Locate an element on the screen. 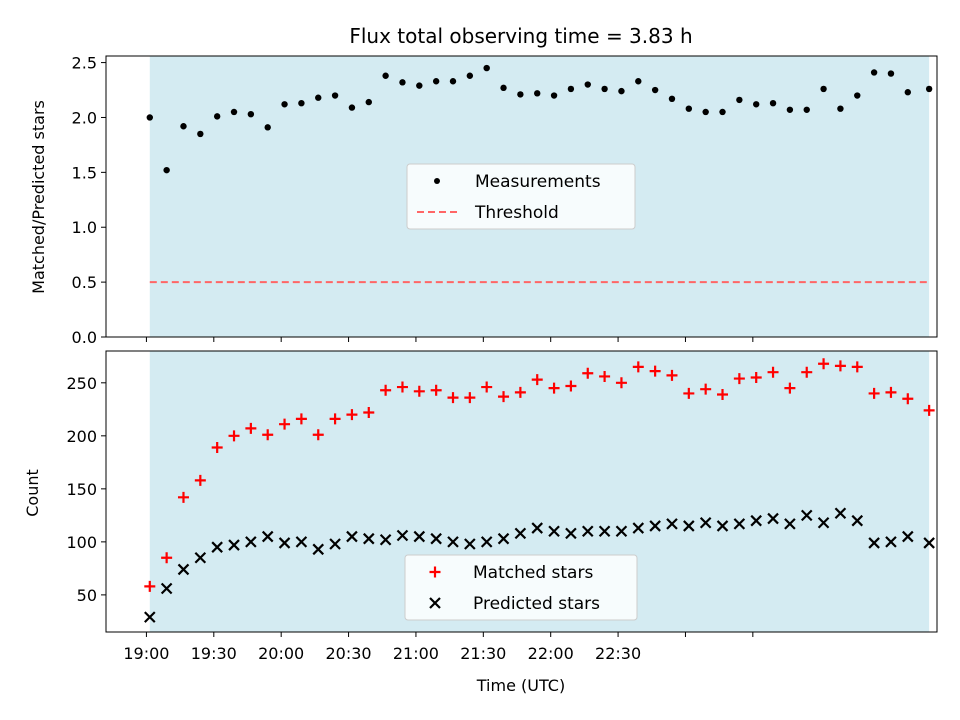 This screenshot has width=960, height=720. x-tick-label: 22:00 is located at coordinates (551, 653).